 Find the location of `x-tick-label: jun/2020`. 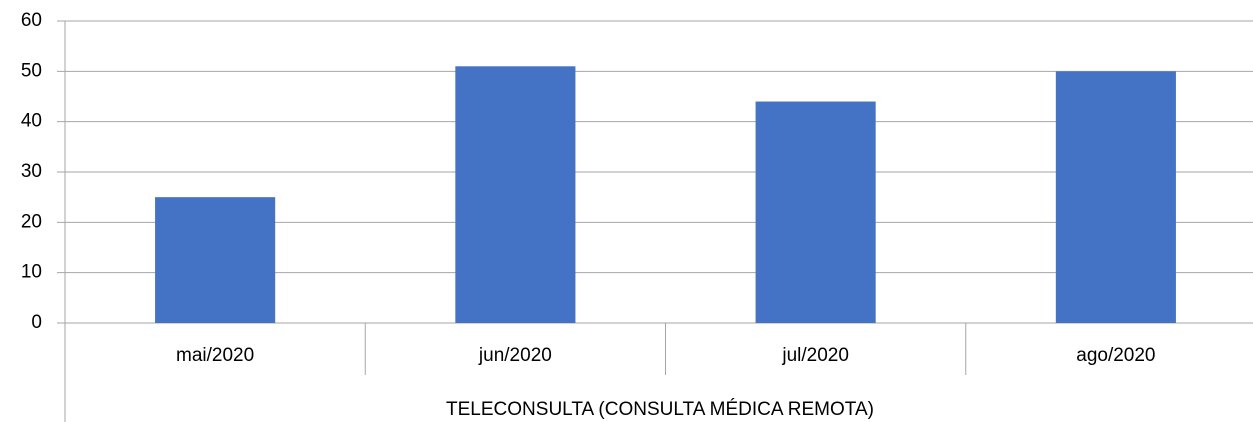

x-tick-label: jun/2020 is located at coordinates (515, 355).